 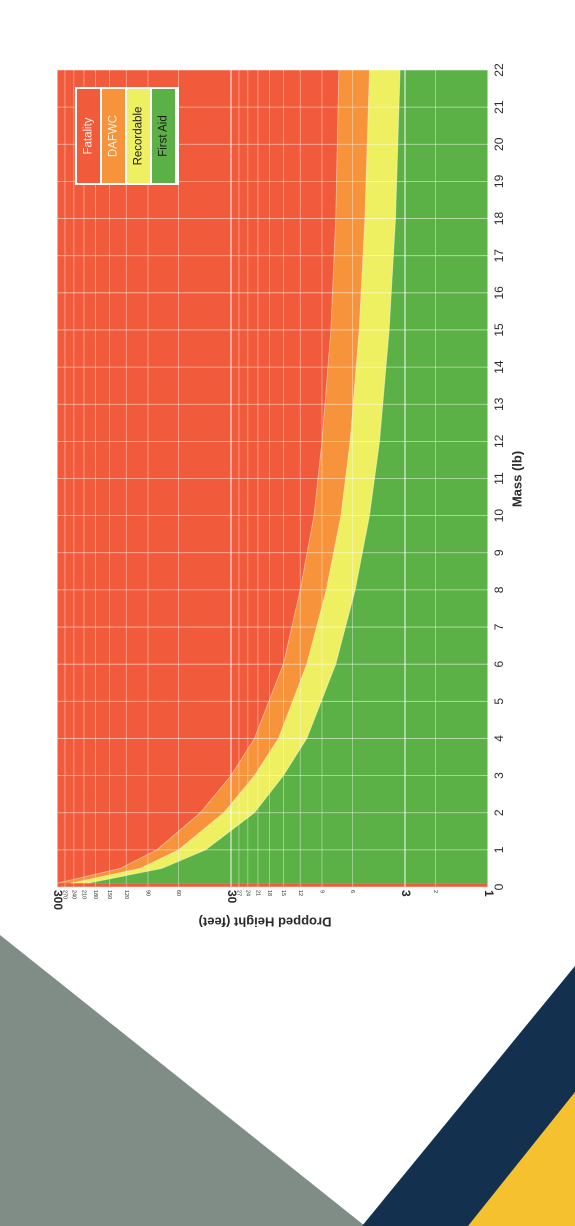 What do you see at coordinates (148, 893) in the screenshot?
I see `y-tick-label: 90` at bounding box center [148, 893].